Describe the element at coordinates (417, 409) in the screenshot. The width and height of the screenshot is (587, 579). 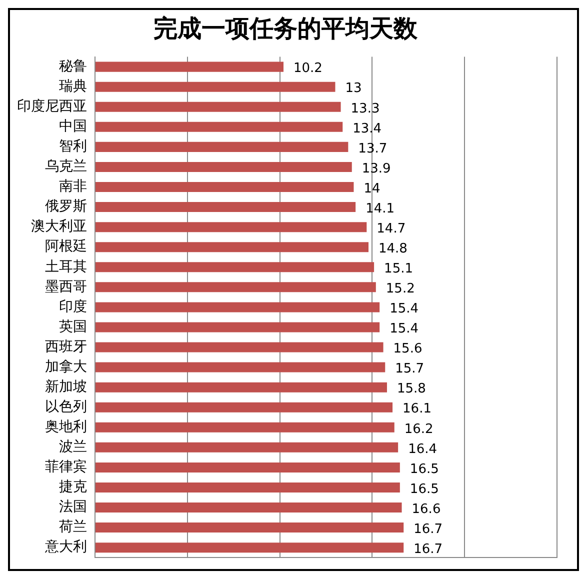
I see `data-label: 16.1` at that location.